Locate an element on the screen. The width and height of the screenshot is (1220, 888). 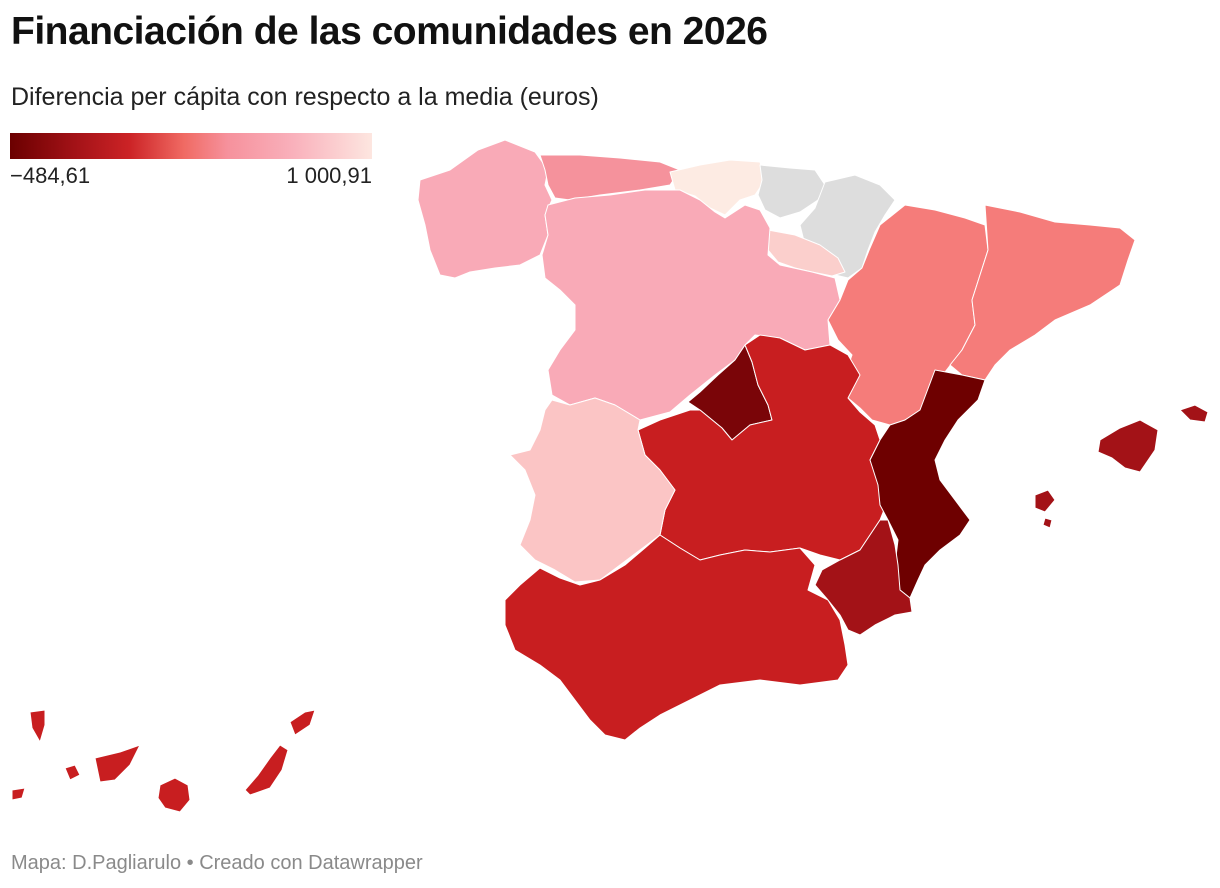
region-asturias: Asturias is located at coordinates (610, 177).